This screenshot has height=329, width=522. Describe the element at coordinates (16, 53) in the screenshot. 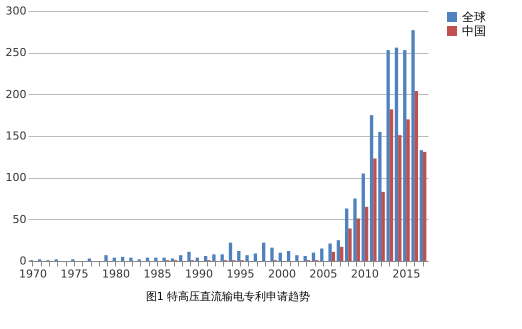

I see `y-tick-label: 250` at that location.